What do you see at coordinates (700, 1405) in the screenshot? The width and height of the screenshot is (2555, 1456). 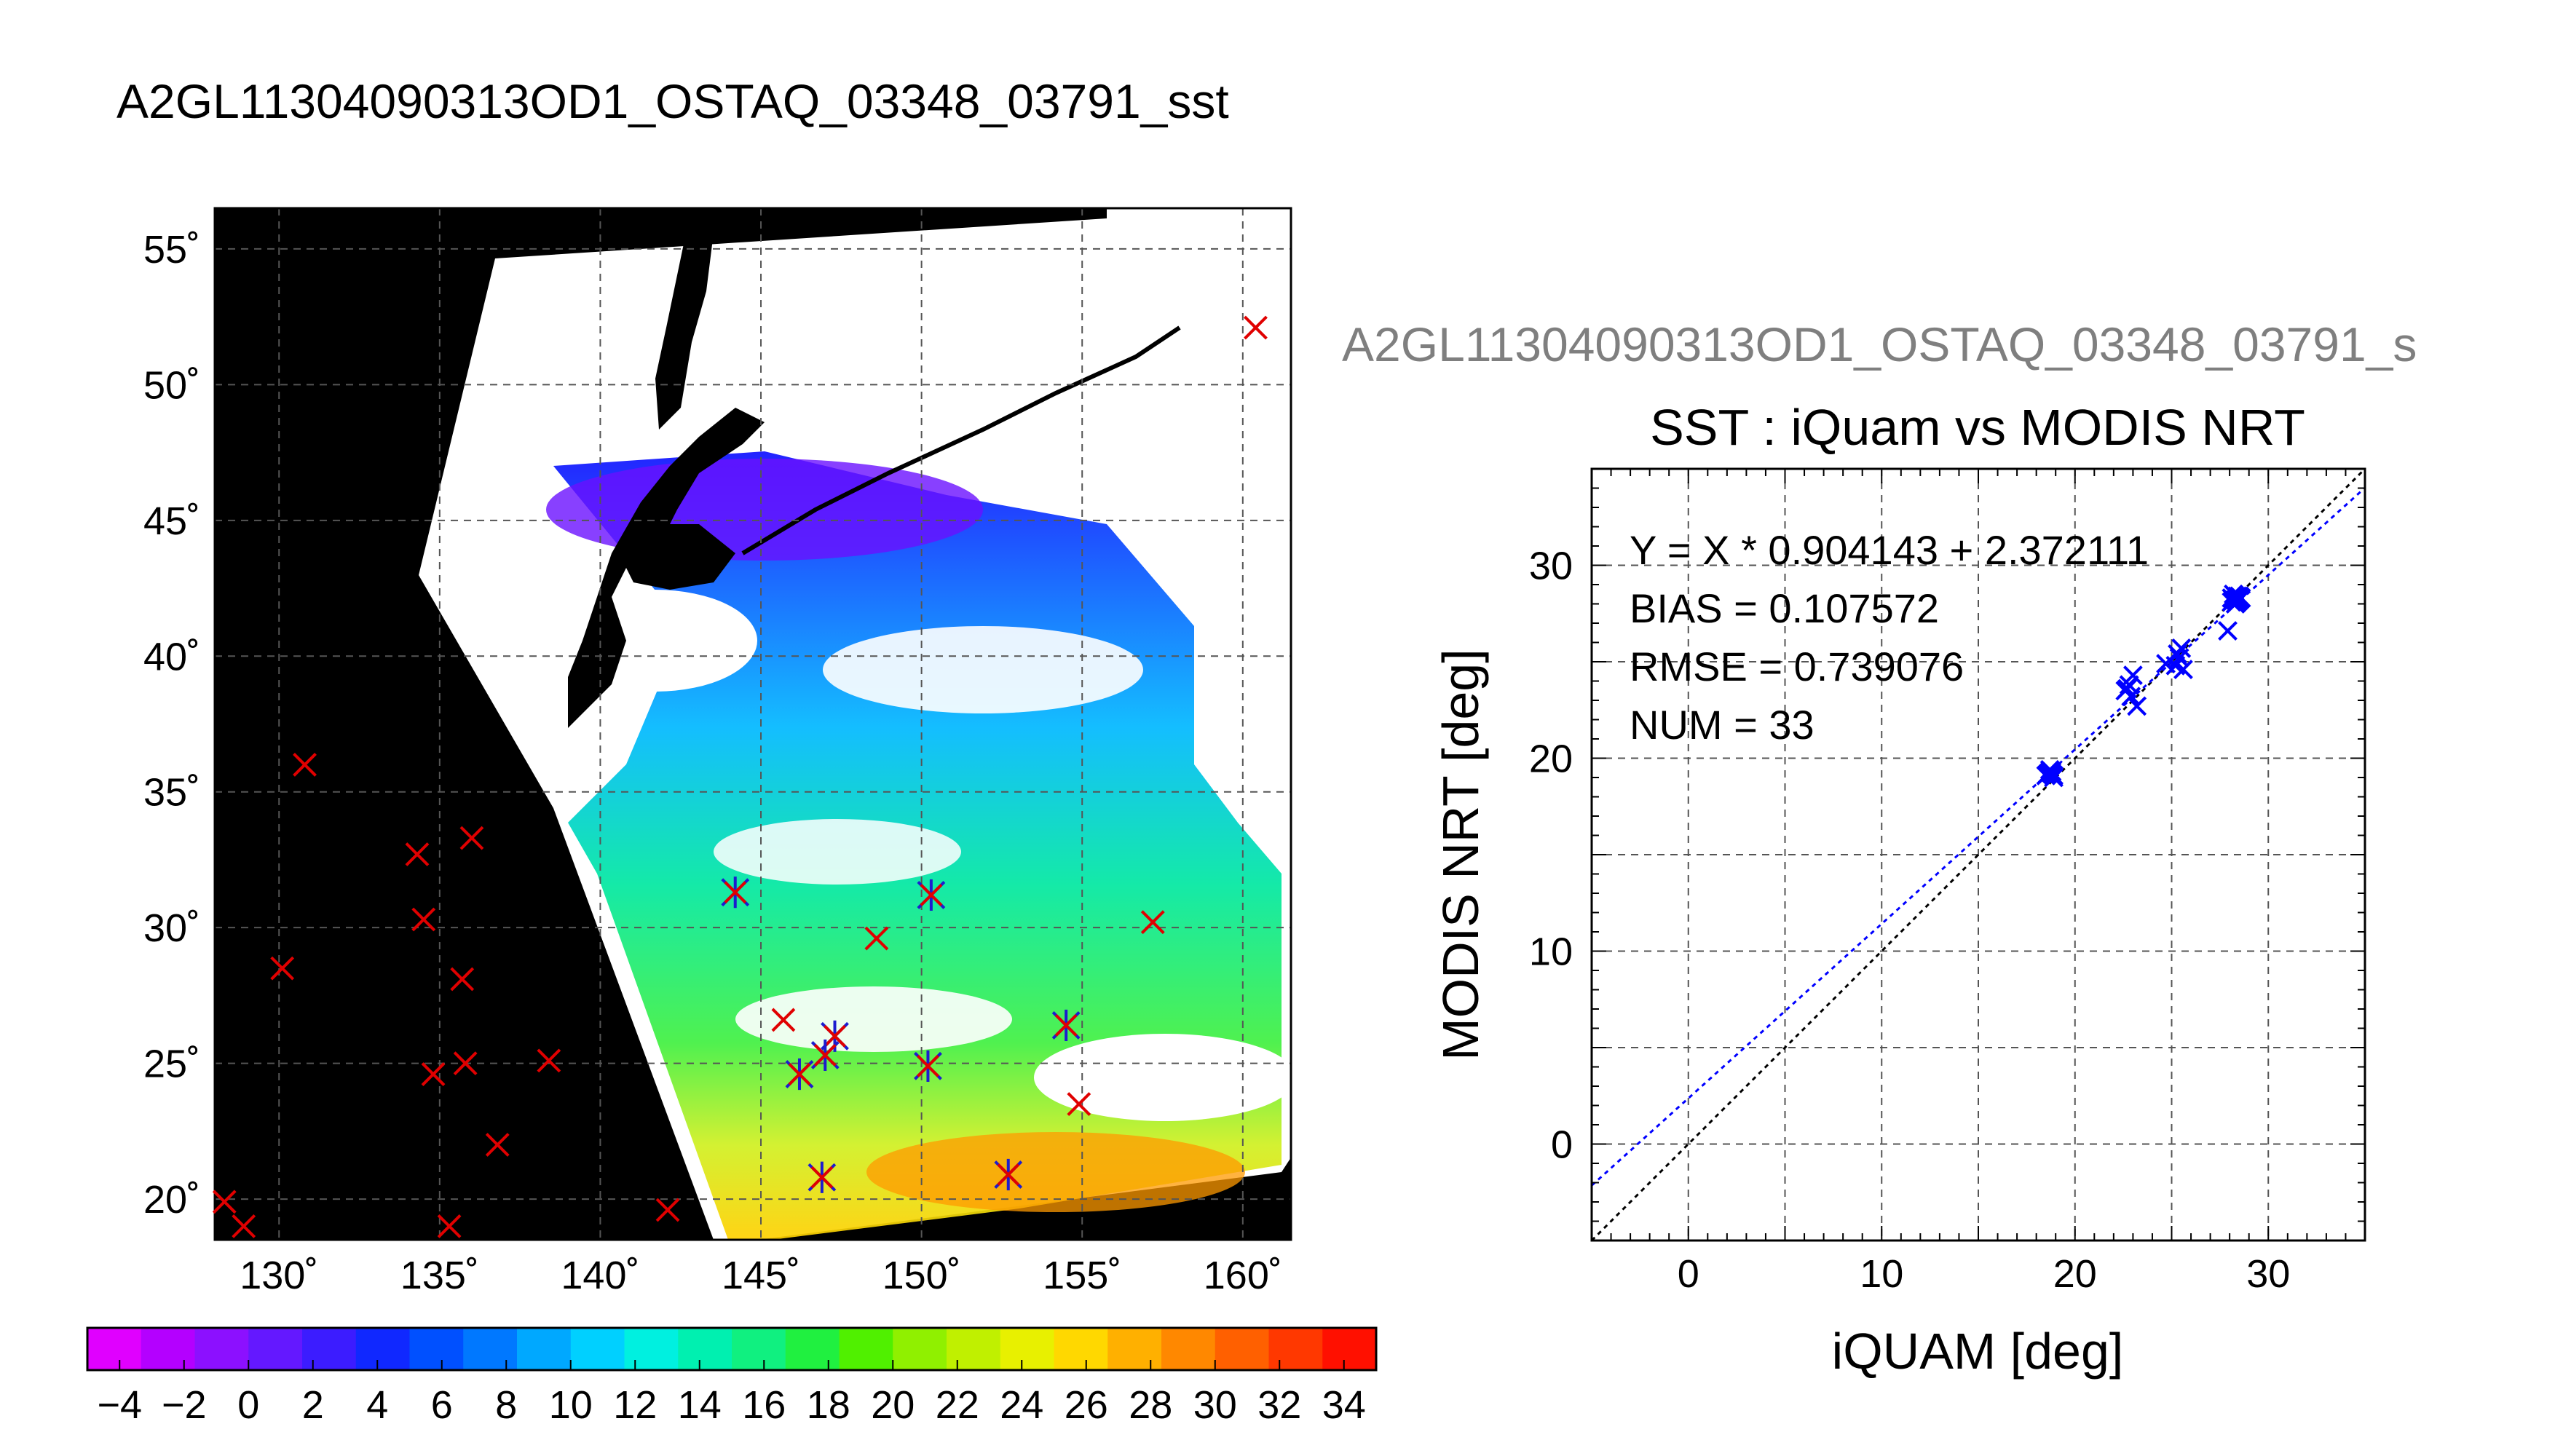 I see `colorbar-tick-label: 14` at bounding box center [700, 1405].